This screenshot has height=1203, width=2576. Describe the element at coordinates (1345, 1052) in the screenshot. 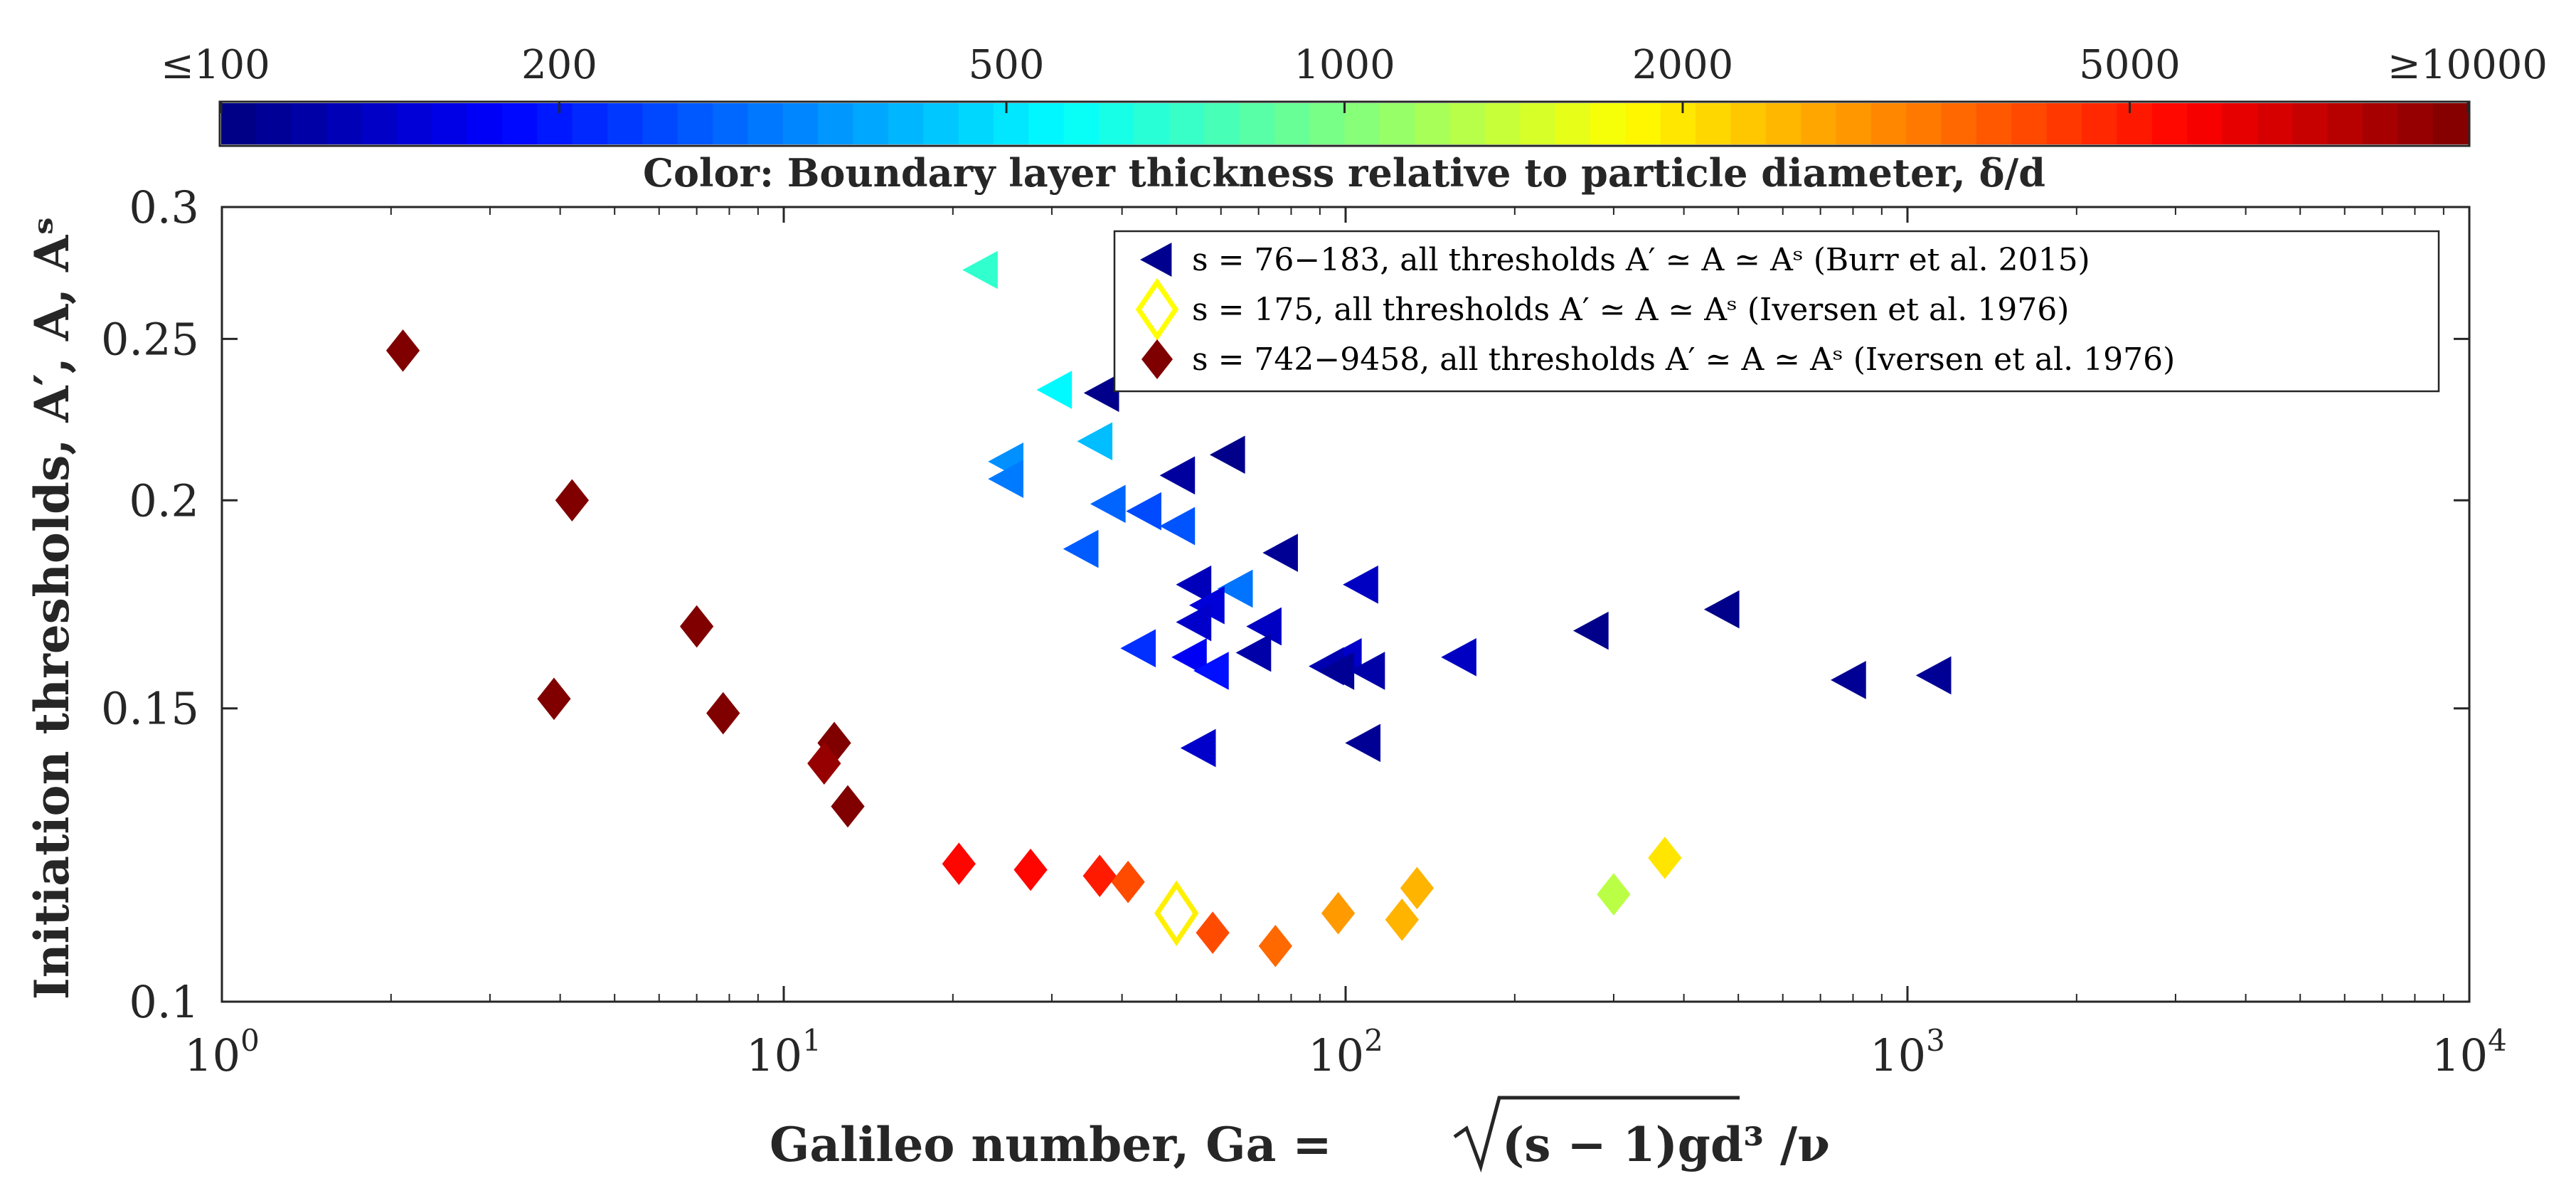

I see `x-tick-label: 10²` at that location.